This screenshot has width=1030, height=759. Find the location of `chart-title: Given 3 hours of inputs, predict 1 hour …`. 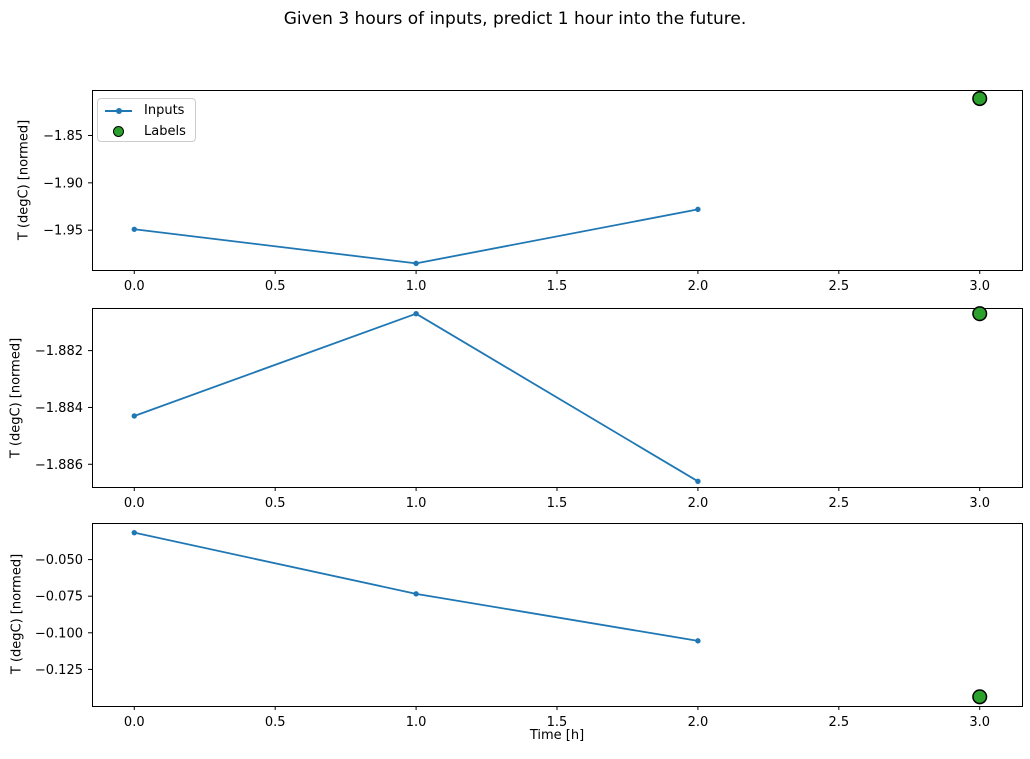

chart-title: Given 3 hours of inputs, predict 1 hour … is located at coordinates (515, 19).